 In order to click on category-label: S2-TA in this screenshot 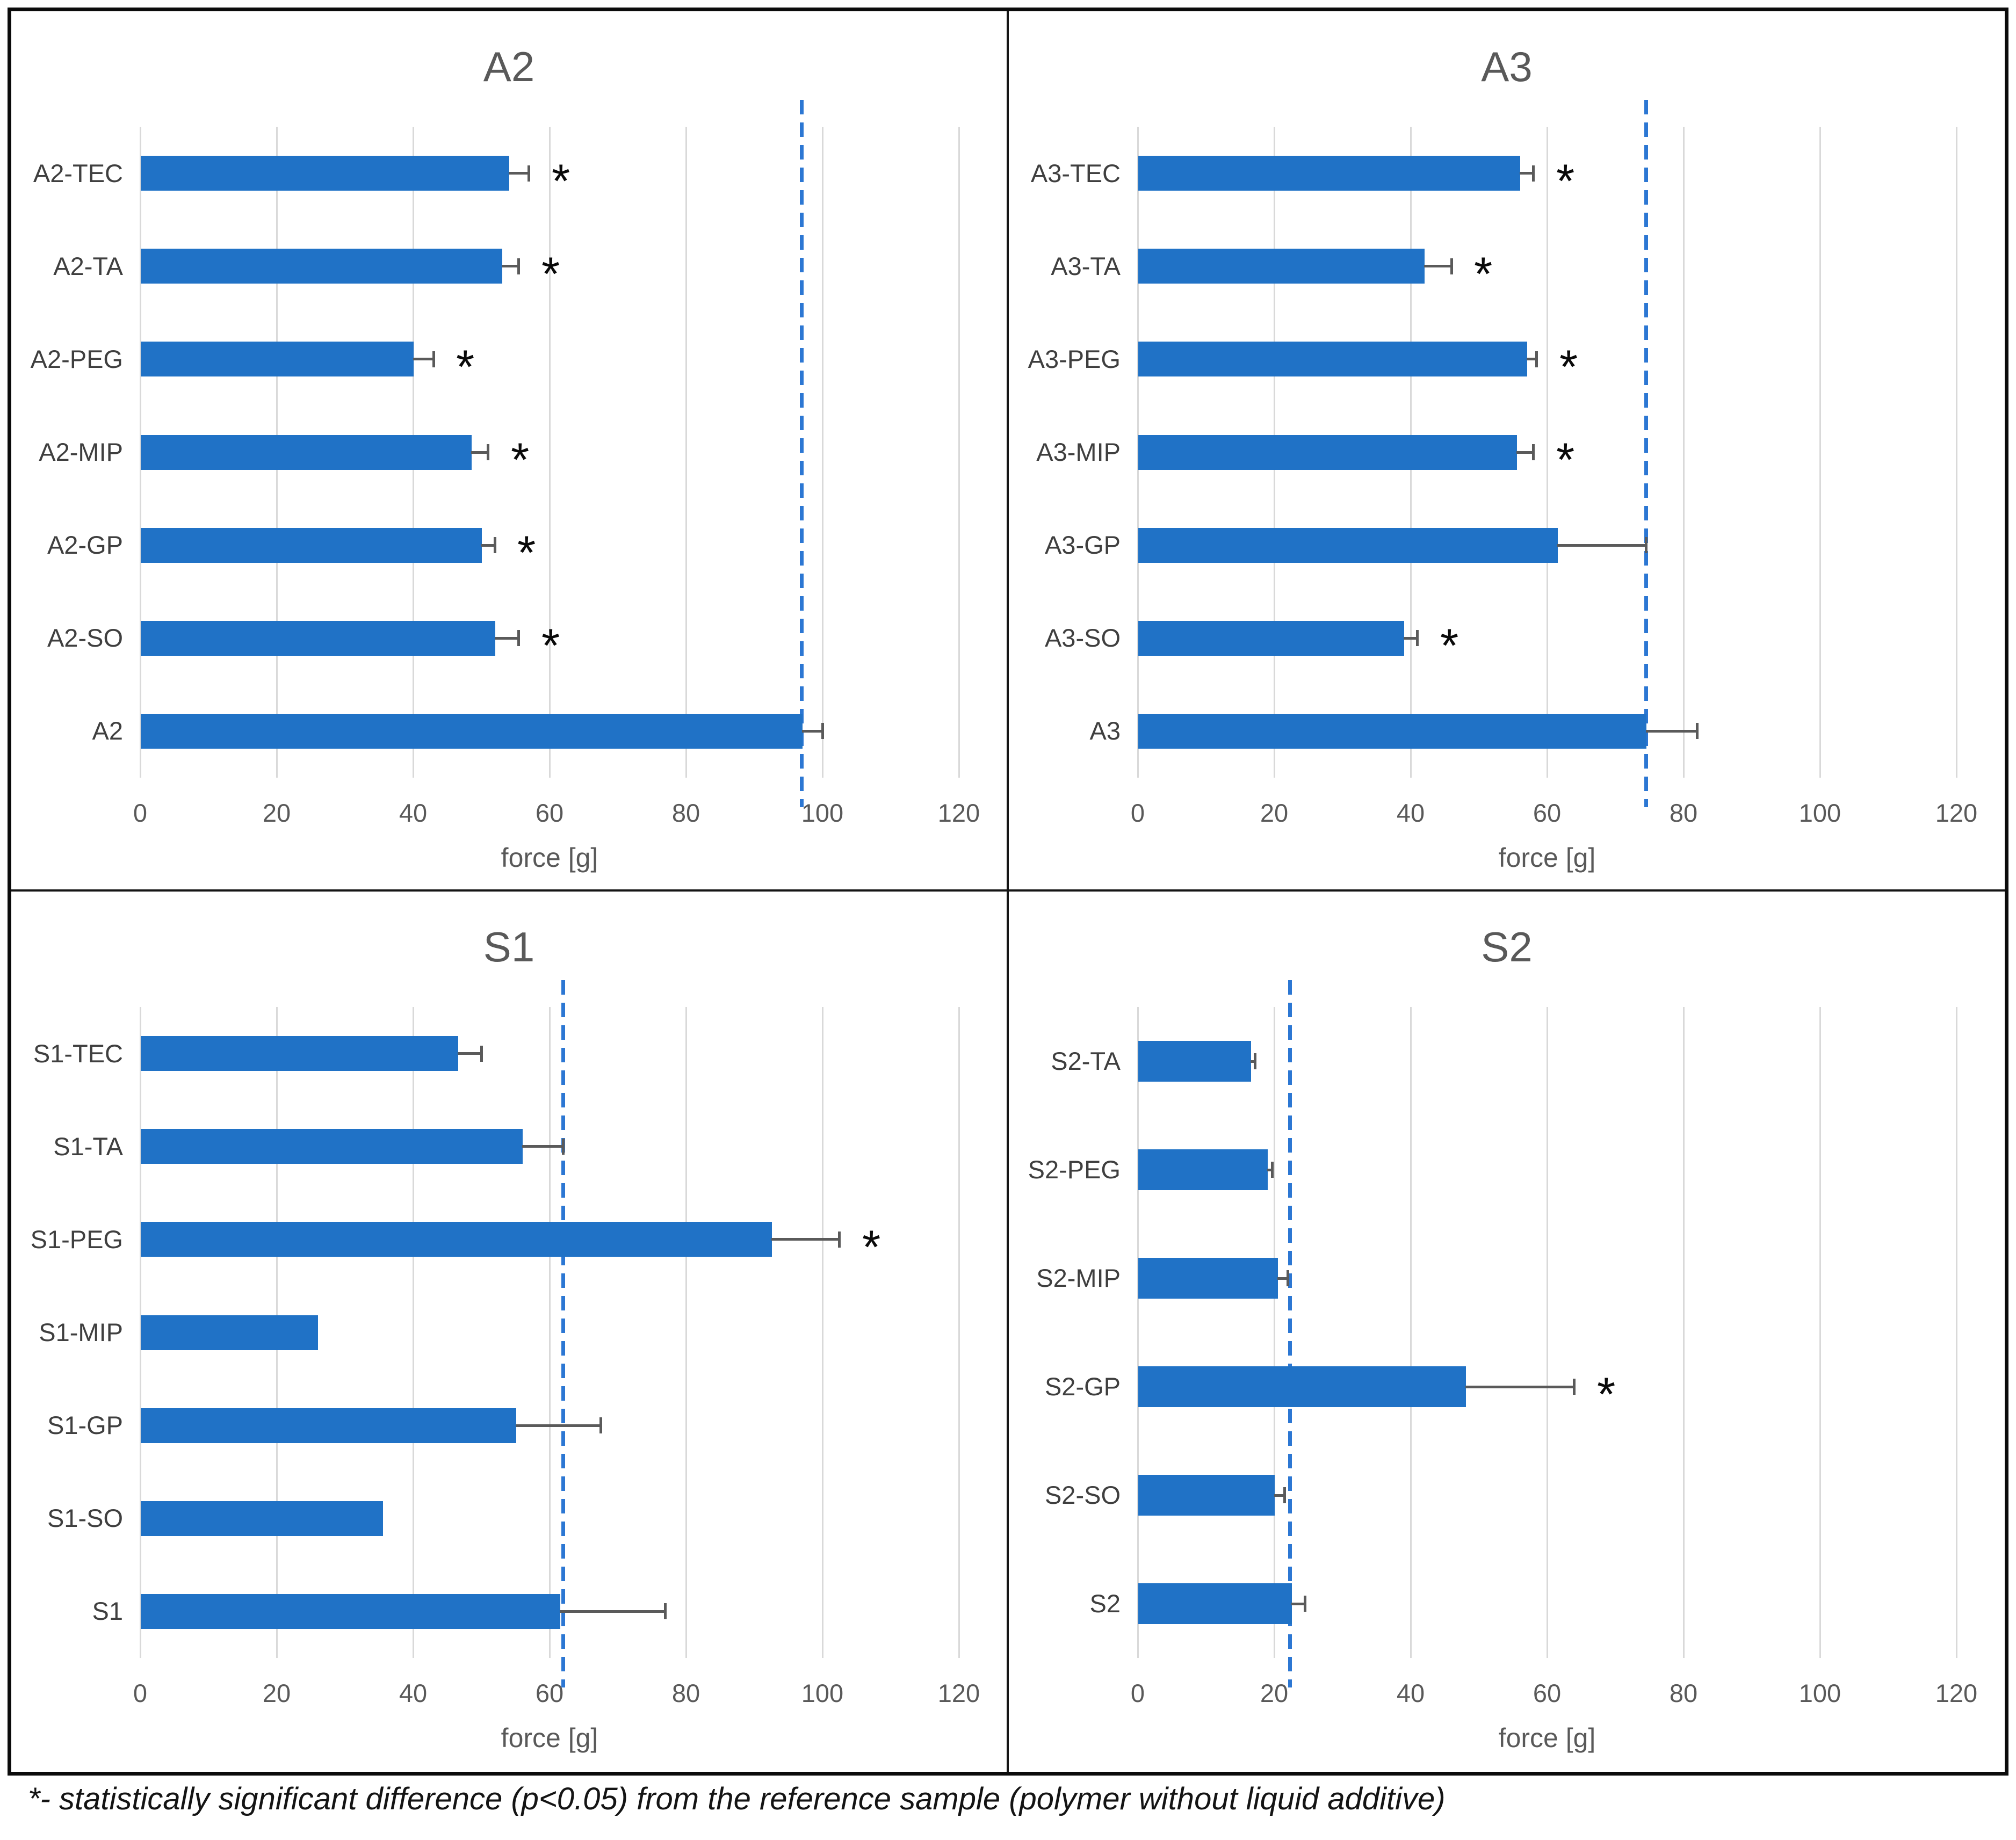, I will do `click(1086, 1061)`.